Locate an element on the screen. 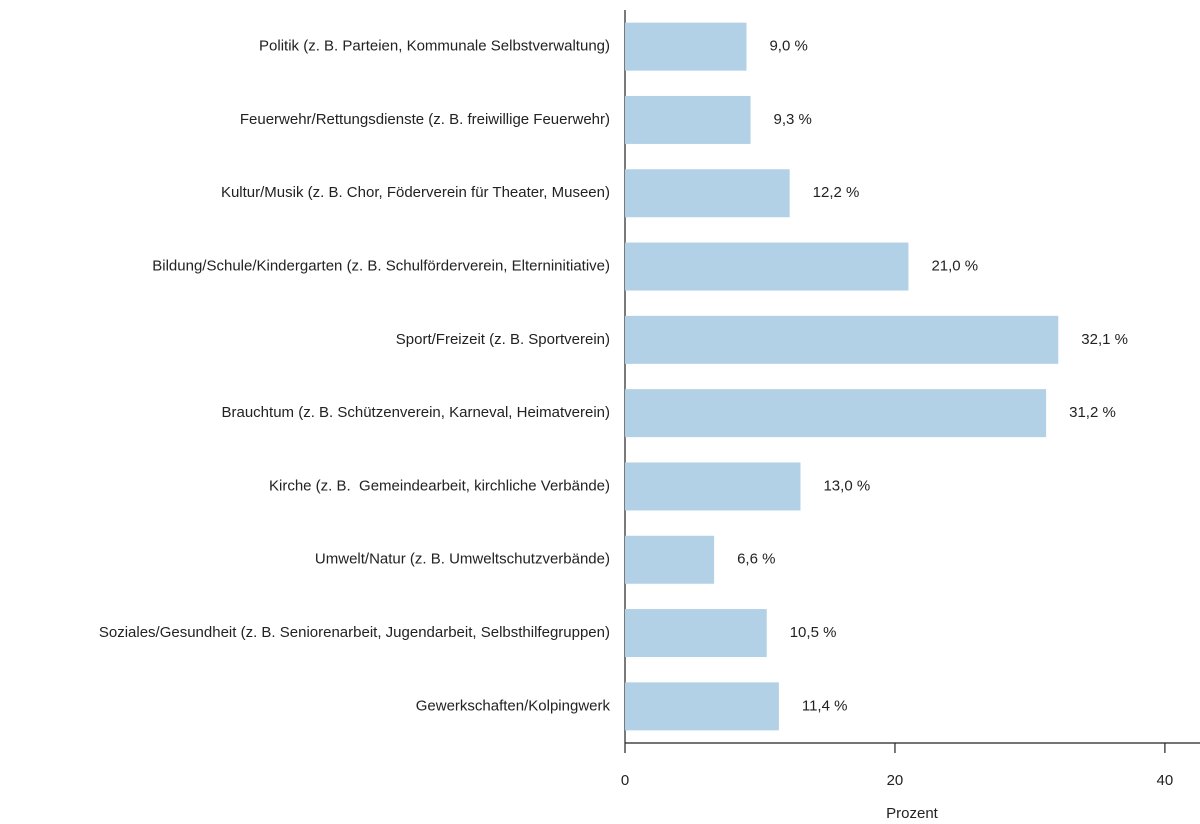 The height and width of the screenshot is (824, 1200). x-tick-label: 0 is located at coordinates (625, 780).